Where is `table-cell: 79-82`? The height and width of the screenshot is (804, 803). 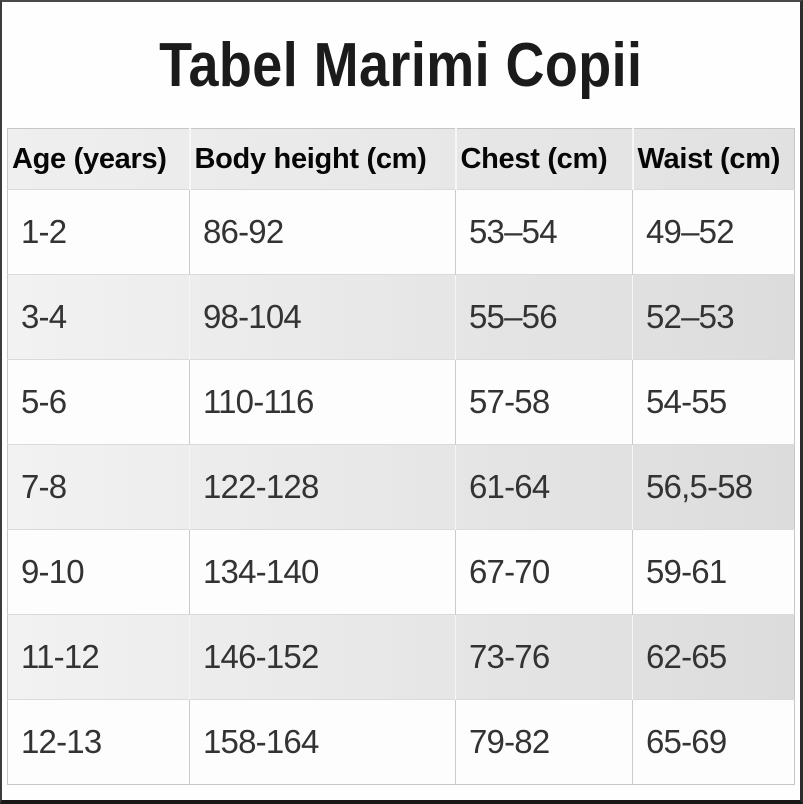
table-cell: 79-82 is located at coordinates (544, 742).